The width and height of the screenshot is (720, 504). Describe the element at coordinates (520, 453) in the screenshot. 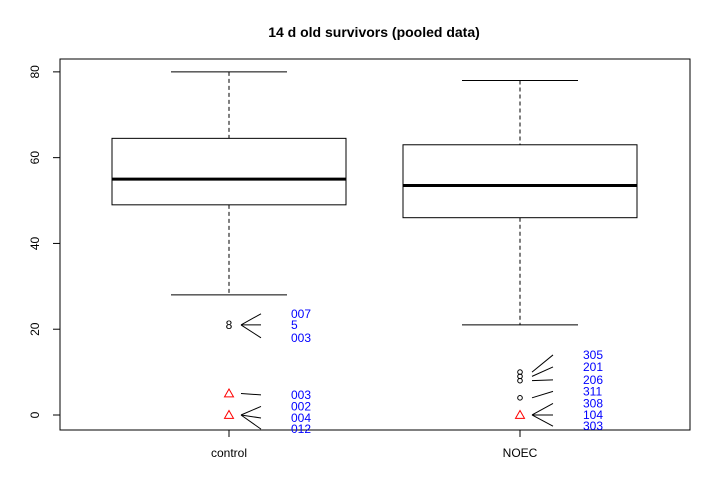

I see `x-tick-label: NOEC` at that location.